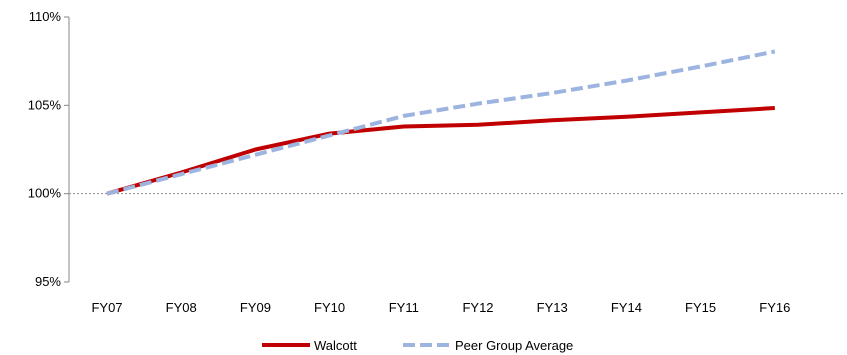  What do you see at coordinates (440, 307) in the screenshot?
I see `x-axis: FY07 FY08 FY09 FY10 FY11 FY12 FY13 FY14 FY15 FY16` at bounding box center [440, 307].